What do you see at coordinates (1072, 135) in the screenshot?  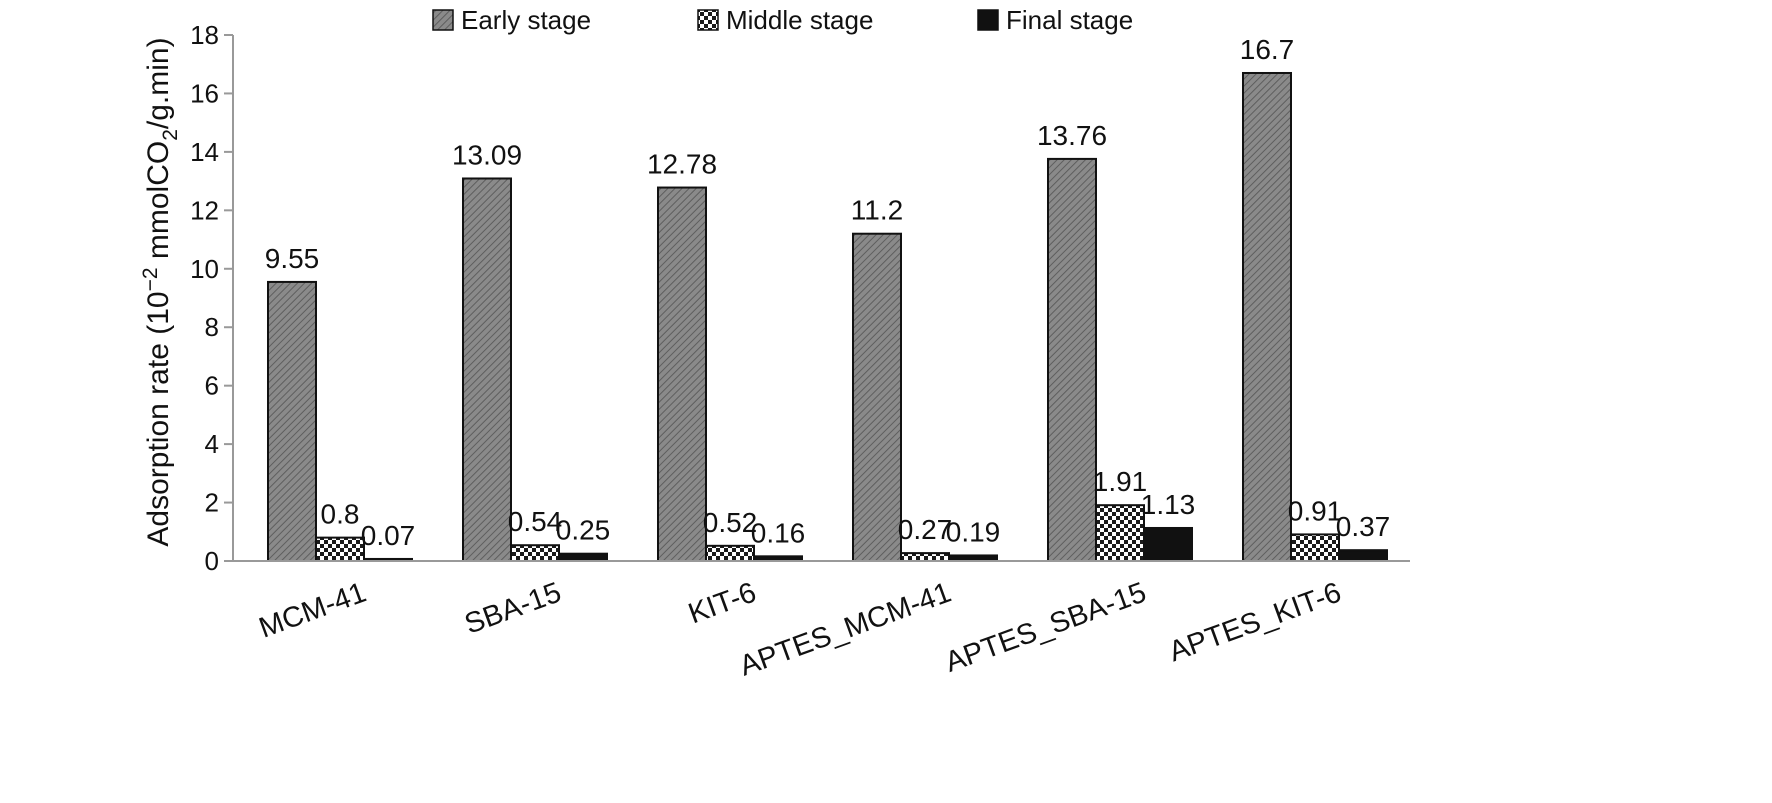 I see `data-label: 13.76` at bounding box center [1072, 135].